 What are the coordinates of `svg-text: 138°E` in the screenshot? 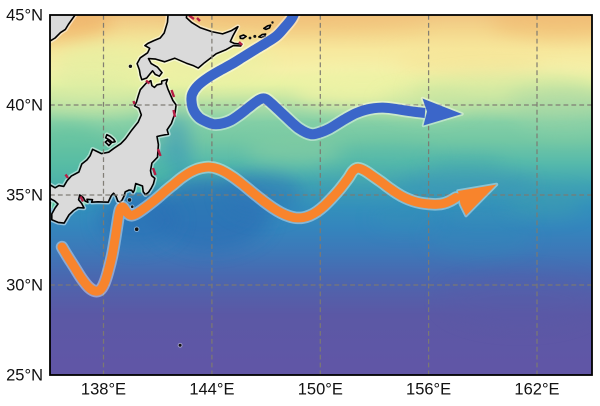 It's located at (103, 390).